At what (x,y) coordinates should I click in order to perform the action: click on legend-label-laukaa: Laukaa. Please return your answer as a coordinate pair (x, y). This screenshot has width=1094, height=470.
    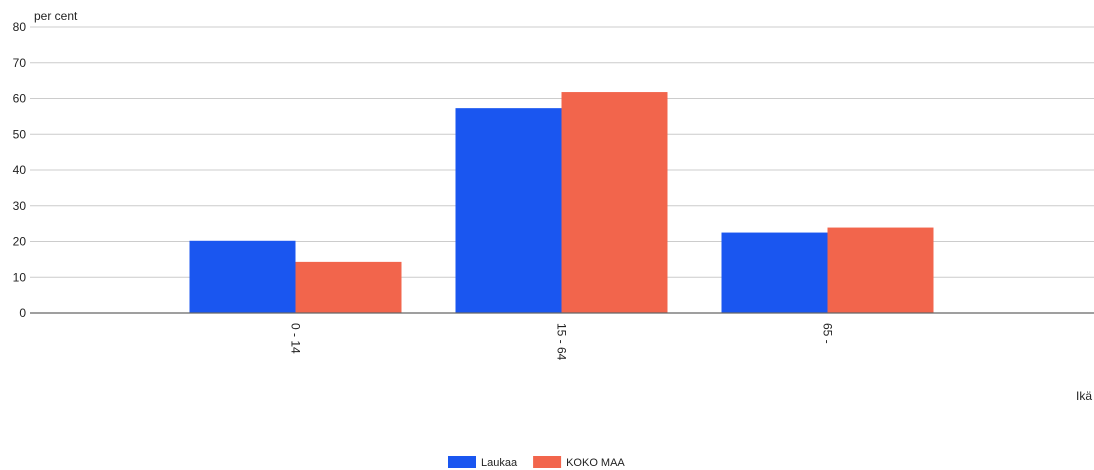
    Looking at the image, I should click on (499, 463).